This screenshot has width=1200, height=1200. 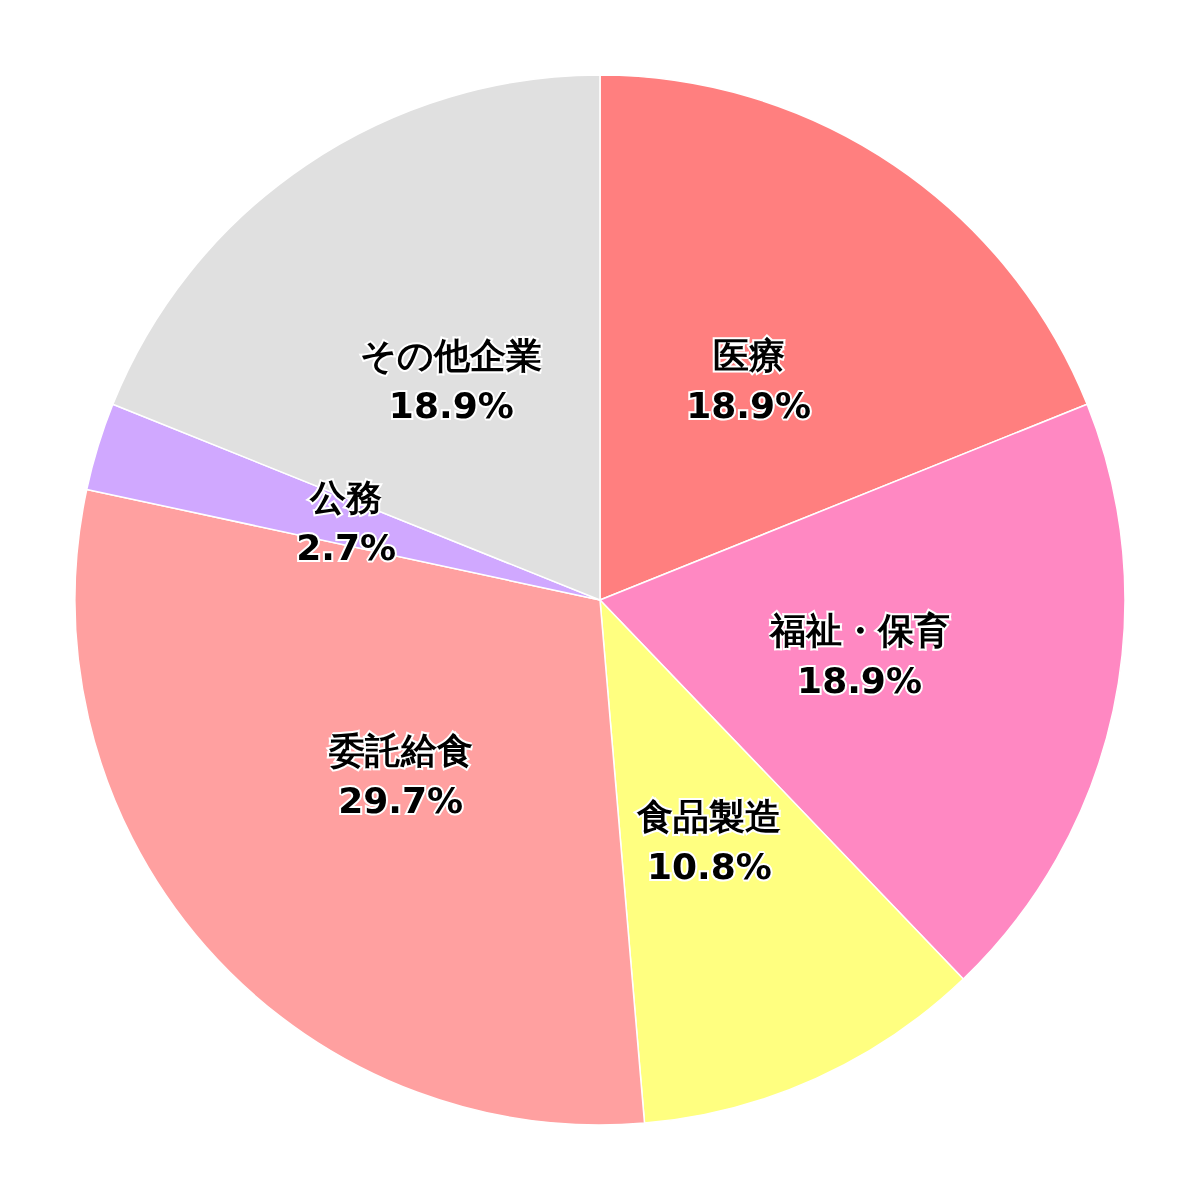 I want to click on slice-label: 医療, so click(x=748, y=355).